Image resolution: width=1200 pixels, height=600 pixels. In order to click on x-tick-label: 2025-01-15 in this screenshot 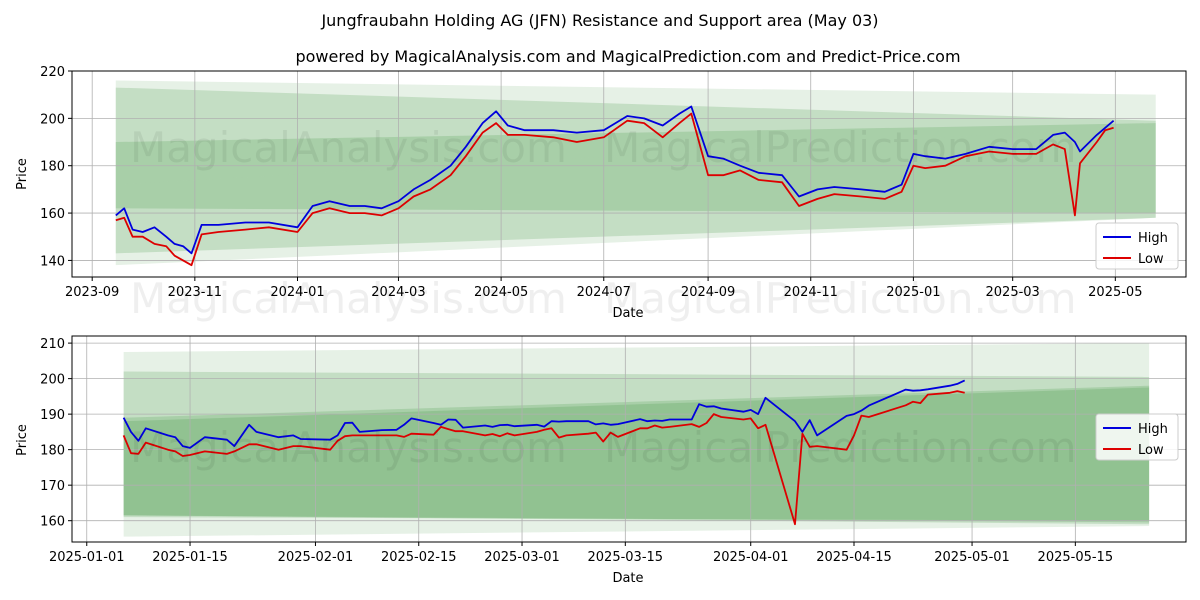, I will do `click(190, 557)`.